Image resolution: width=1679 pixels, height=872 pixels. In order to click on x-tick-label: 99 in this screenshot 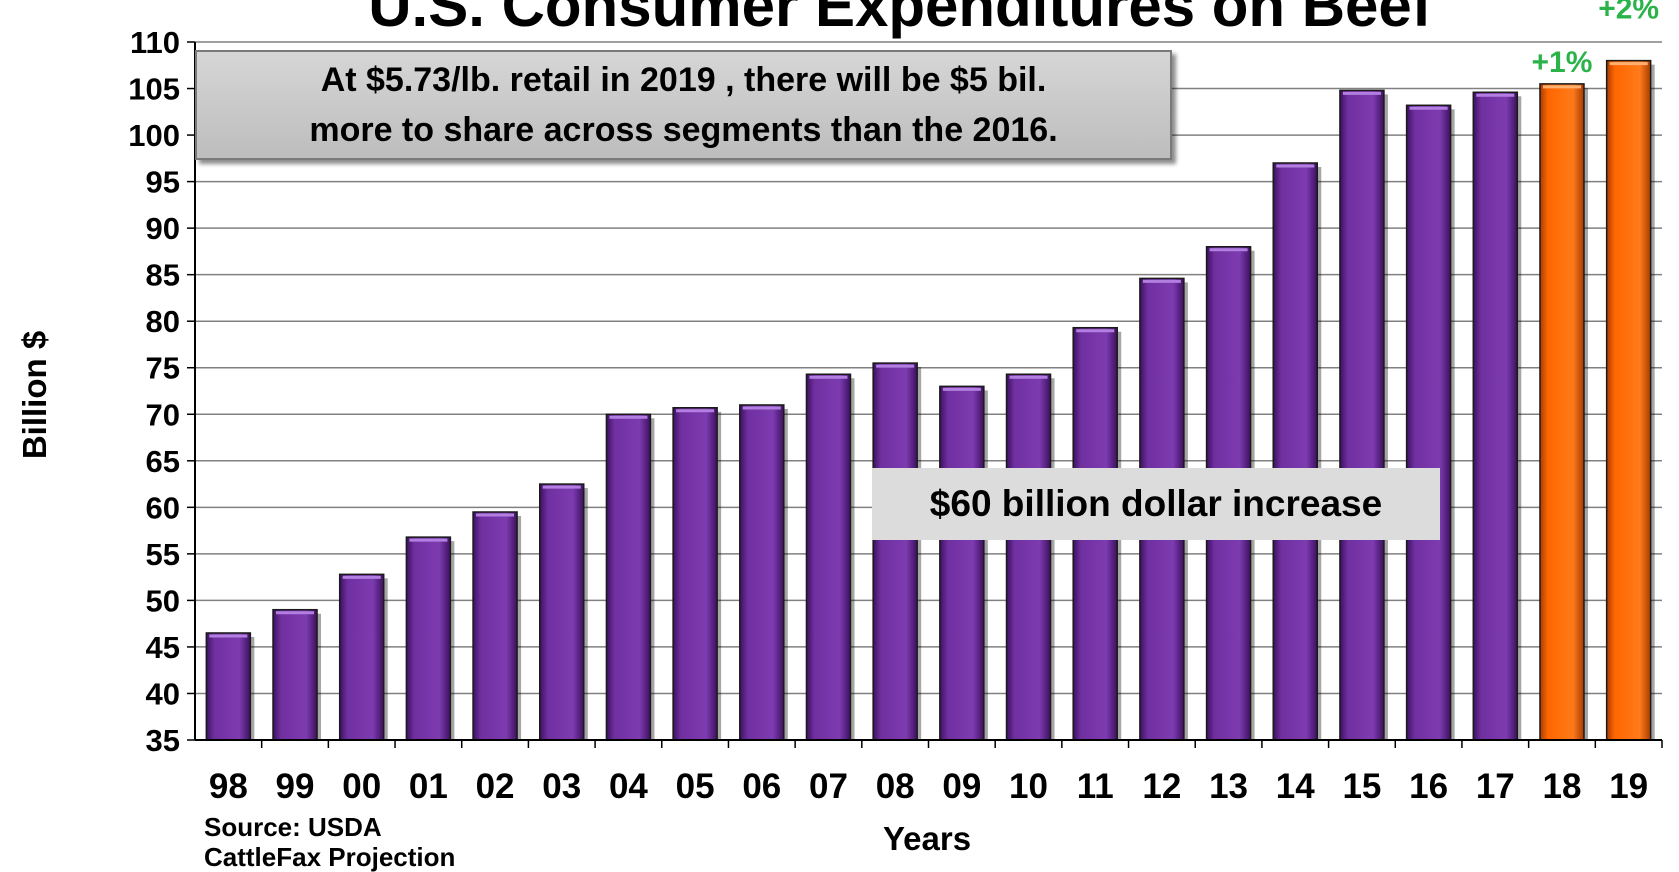, I will do `click(295, 786)`.